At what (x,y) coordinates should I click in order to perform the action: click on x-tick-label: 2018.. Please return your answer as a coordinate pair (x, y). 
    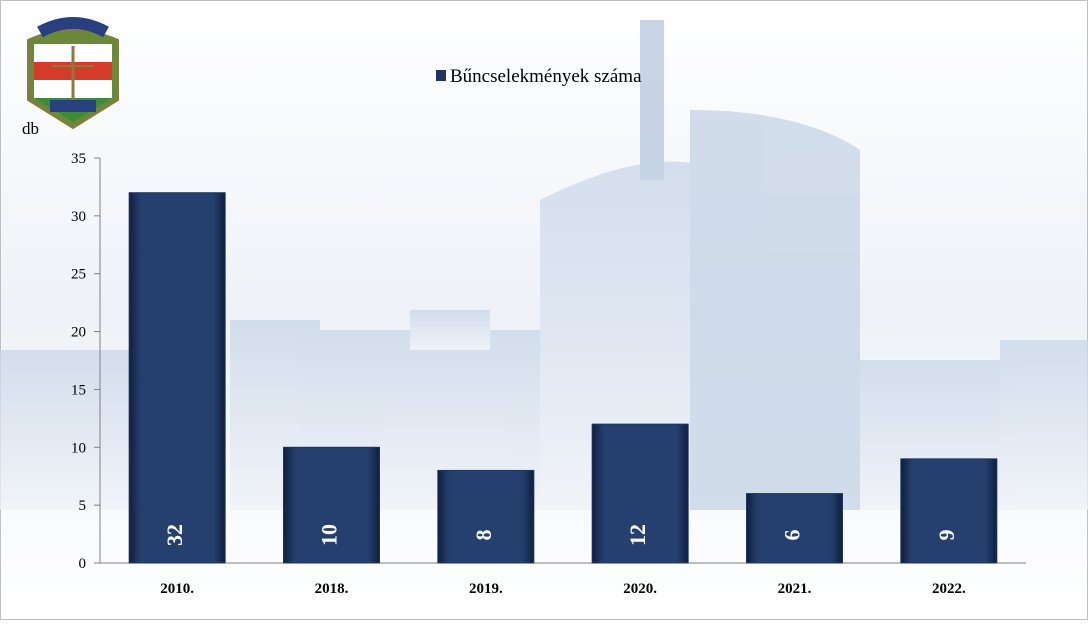
    Looking at the image, I should click on (332, 589).